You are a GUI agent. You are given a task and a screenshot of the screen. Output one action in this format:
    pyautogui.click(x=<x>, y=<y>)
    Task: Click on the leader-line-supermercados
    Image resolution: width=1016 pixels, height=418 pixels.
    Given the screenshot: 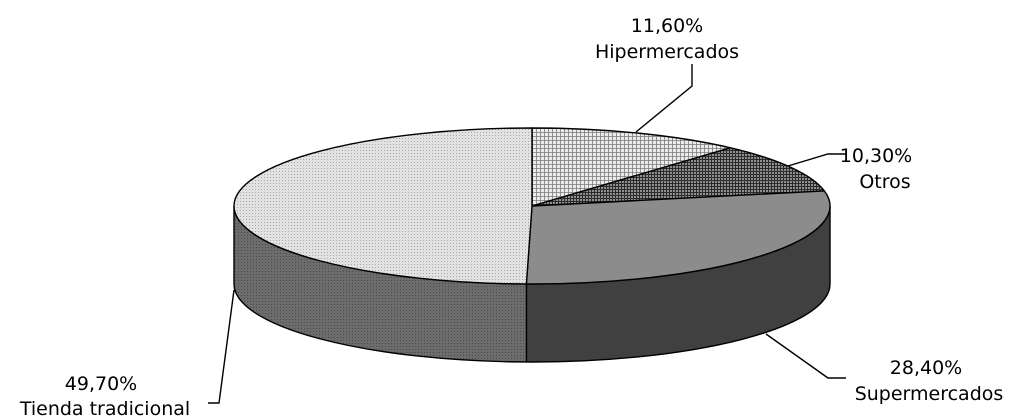 What is the action you would take?
    pyautogui.click(x=805, y=356)
    